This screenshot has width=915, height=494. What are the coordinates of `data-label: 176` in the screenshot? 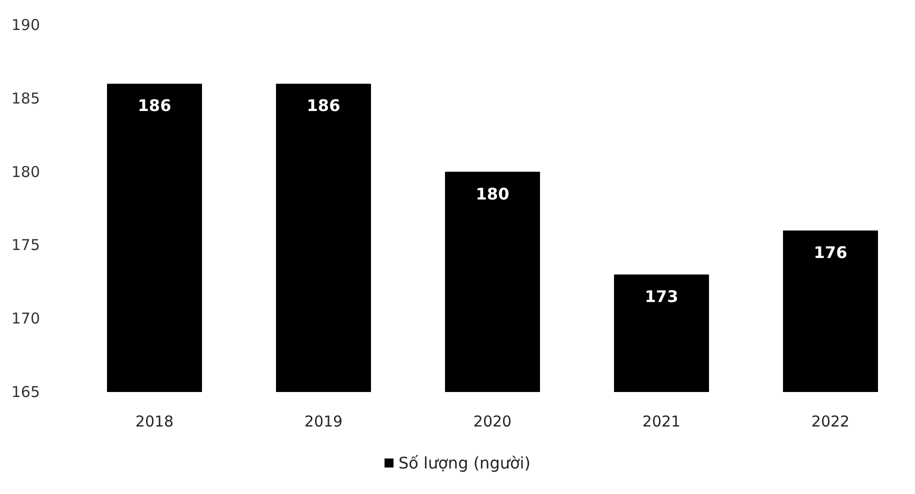 It's located at (831, 252).